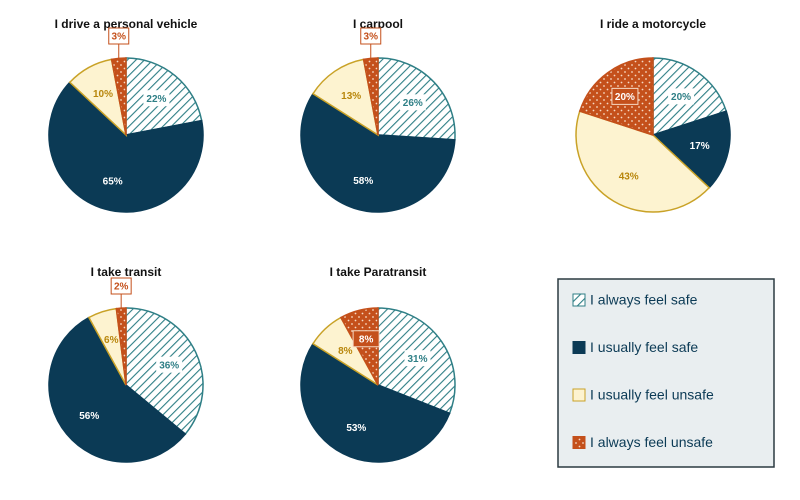  What do you see at coordinates (351, 96) in the screenshot?
I see `data-label: 13%` at bounding box center [351, 96].